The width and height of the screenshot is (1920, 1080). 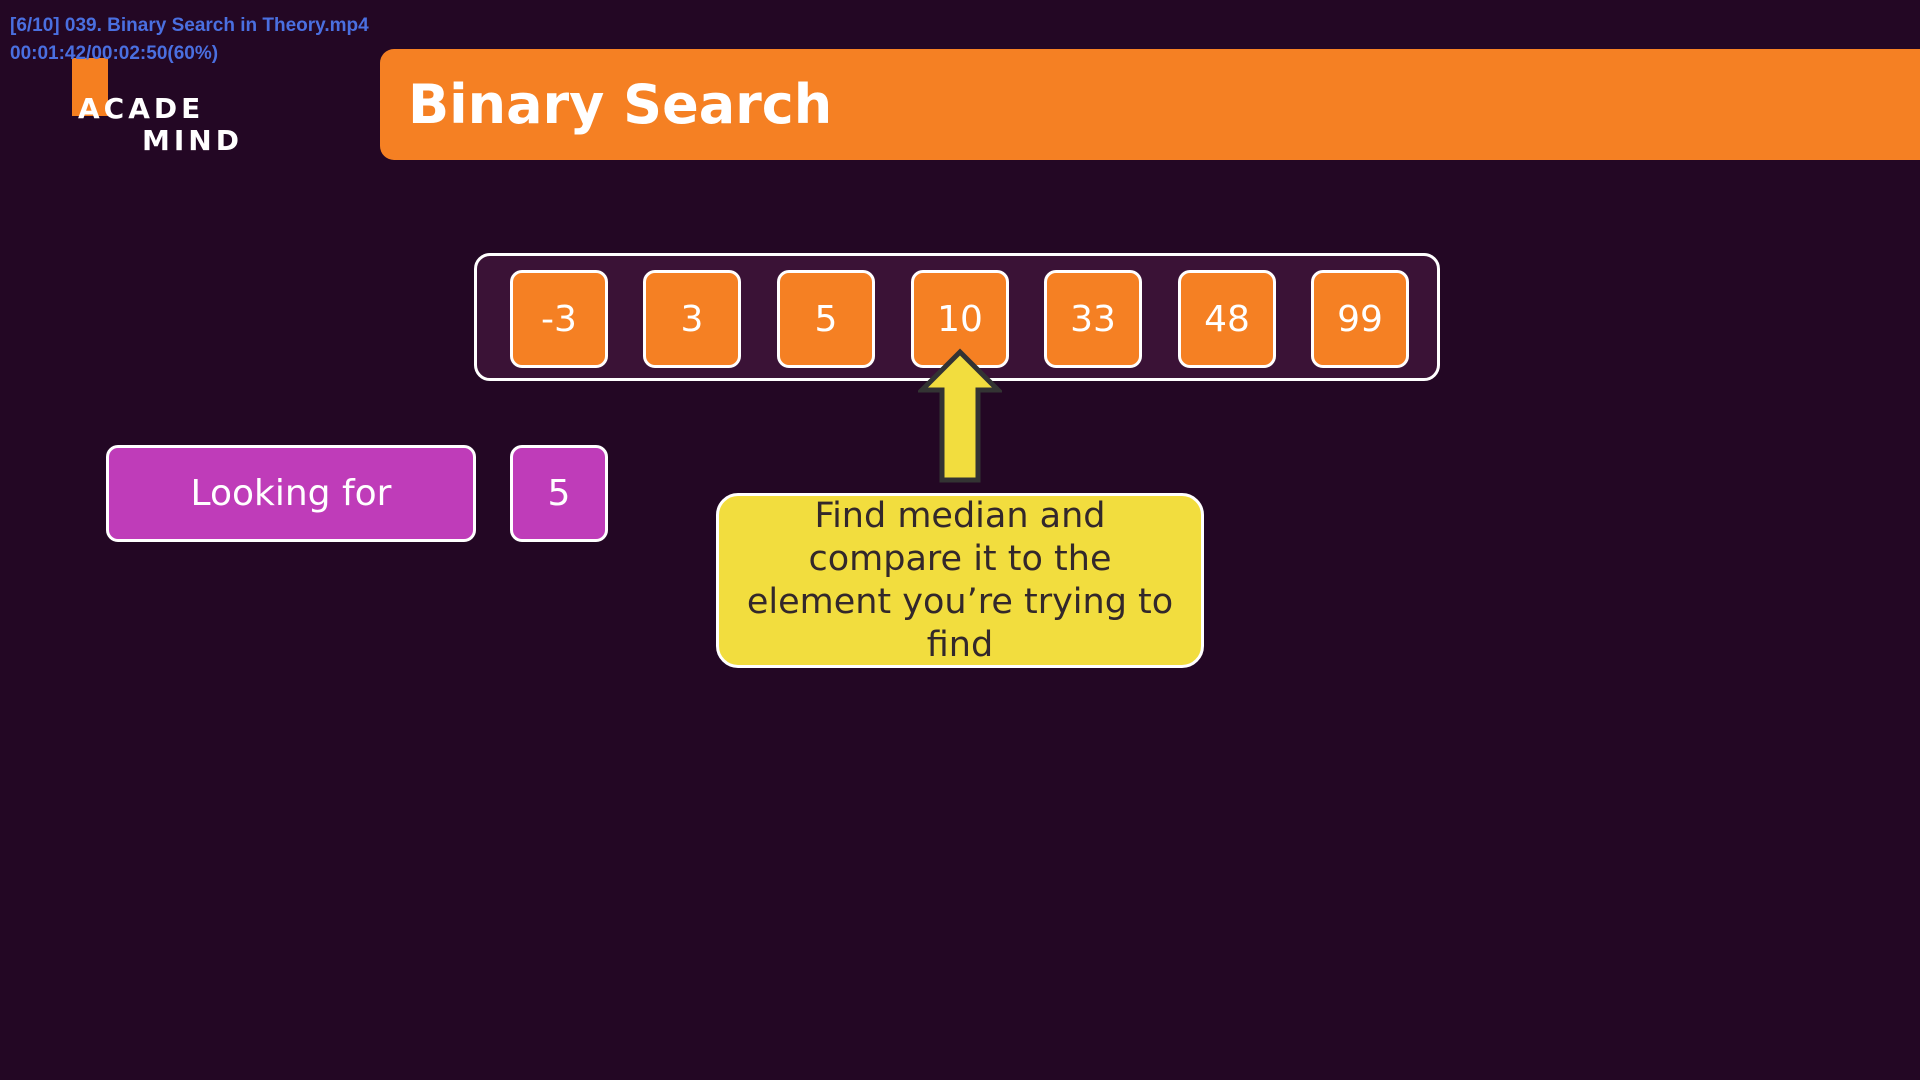 What do you see at coordinates (1150, 104) in the screenshot?
I see `header-bar: Binary Search` at bounding box center [1150, 104].